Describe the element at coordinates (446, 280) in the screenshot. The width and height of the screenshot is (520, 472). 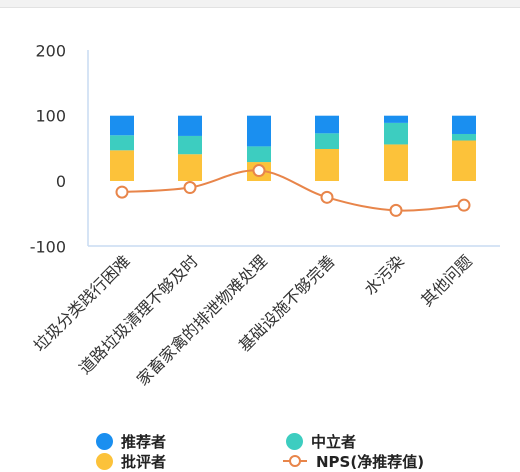
I see `x-tick-label: 其他问题` at that location.